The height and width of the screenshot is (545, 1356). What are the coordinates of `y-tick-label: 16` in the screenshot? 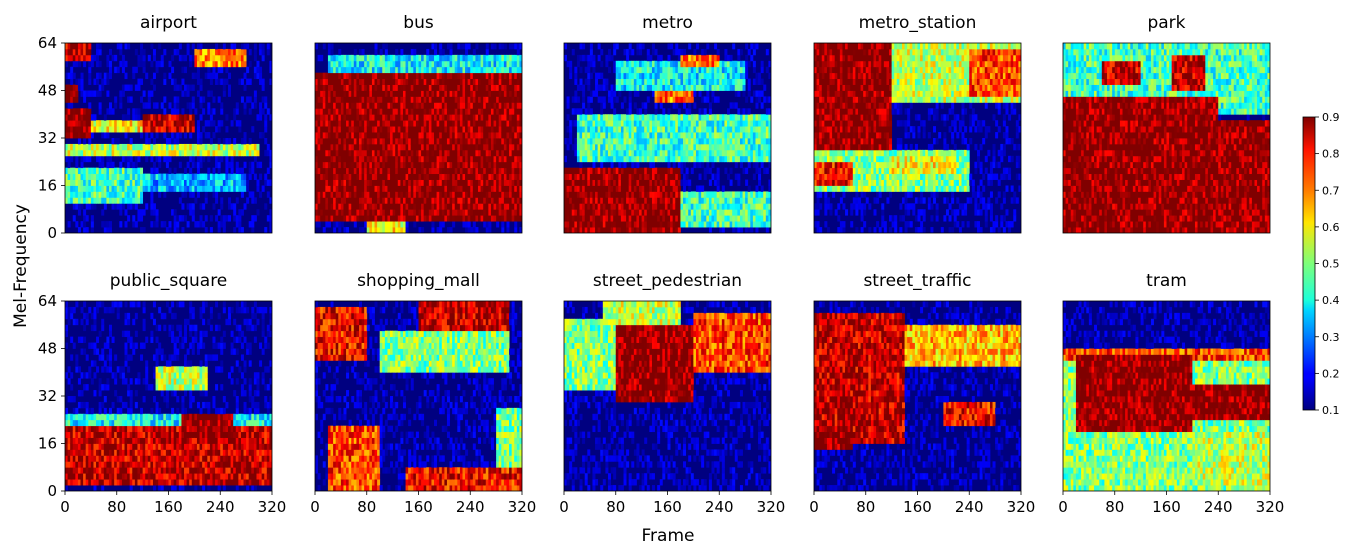 It's located at (47, 186).